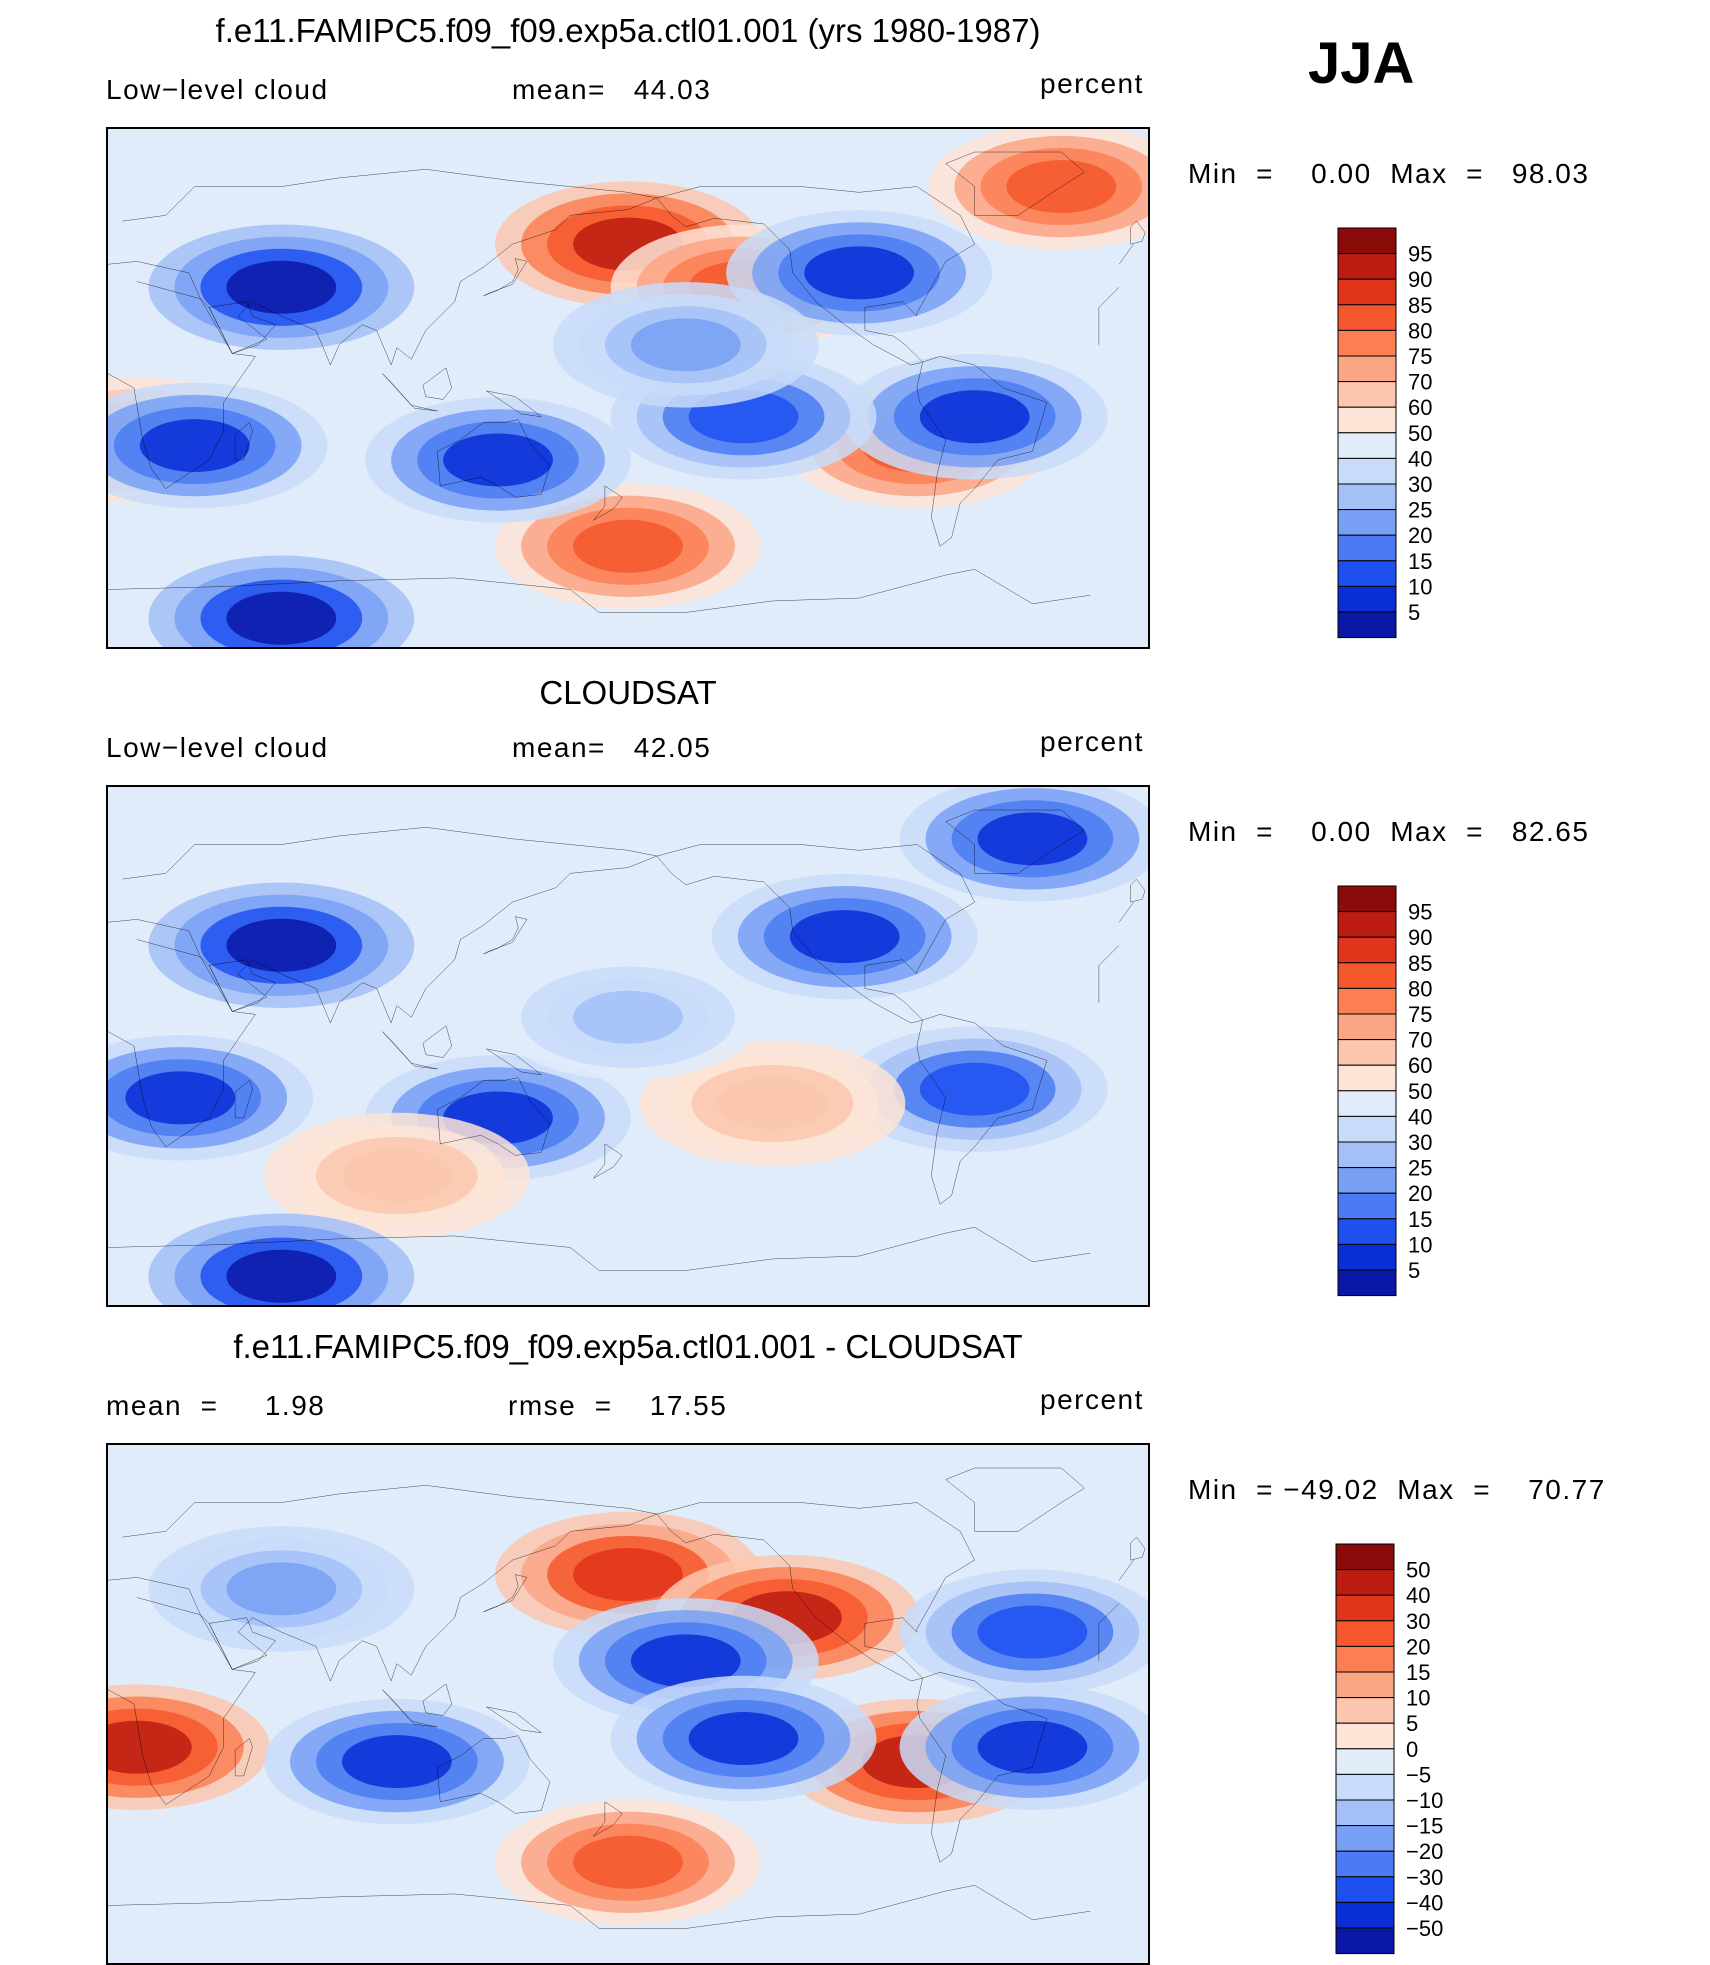 Image resolution: width=1710 pixels, height=1965 pixels. Describe the element at coordinates (1420, 510) in the screenshot. I see `colorbar-label-0-10: 25` at that location.